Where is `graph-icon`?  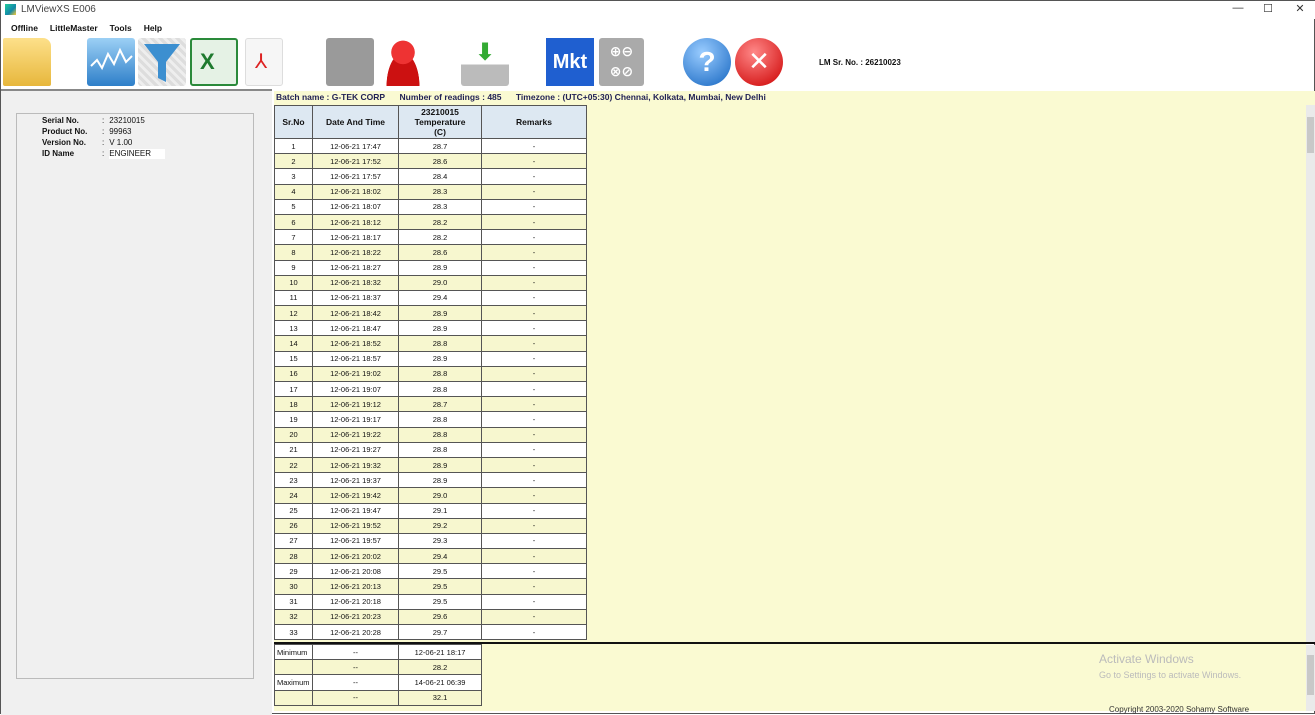 graph-icon is located at coordinates (111, 62).